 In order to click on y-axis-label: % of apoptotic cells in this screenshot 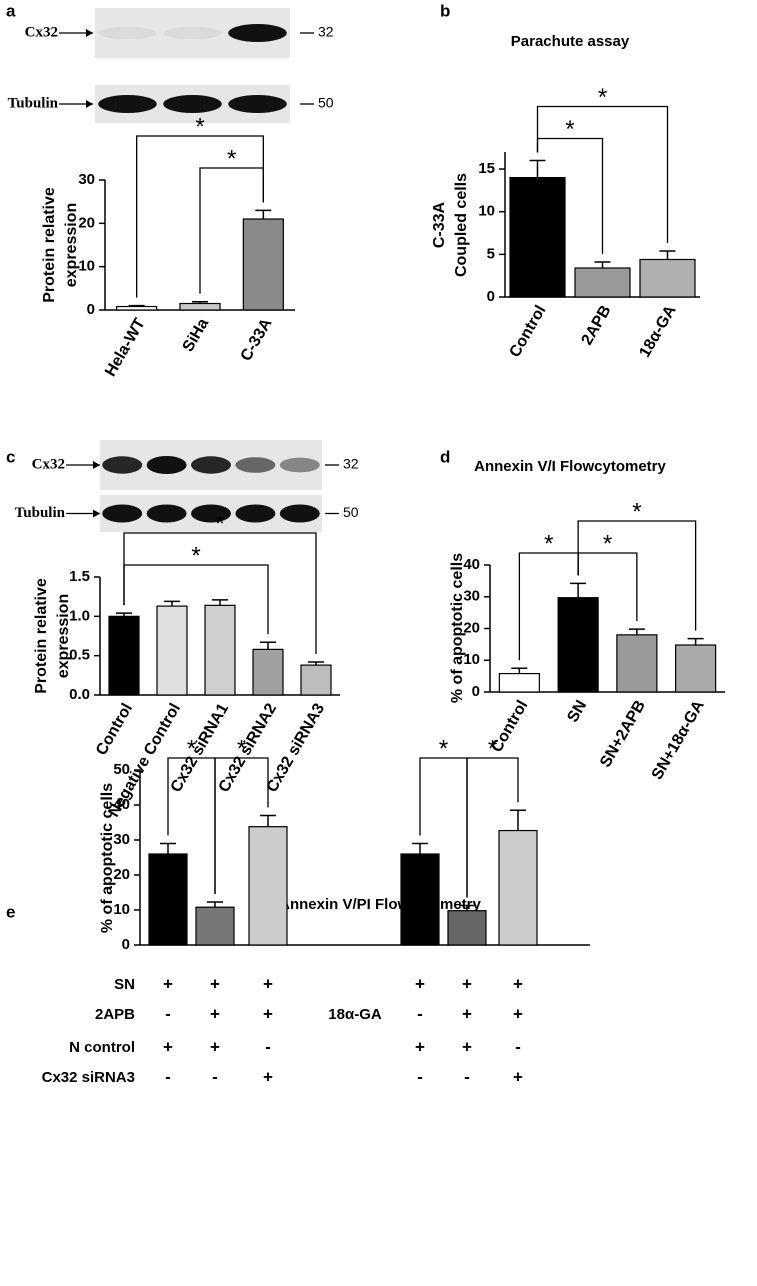, I will do `click(457, 628)`.